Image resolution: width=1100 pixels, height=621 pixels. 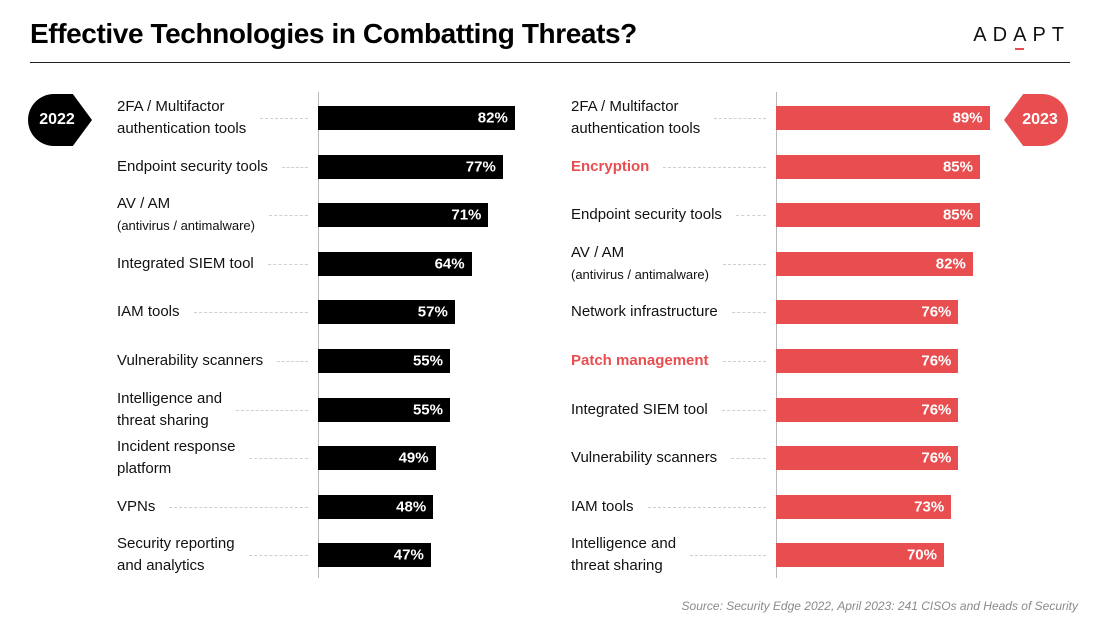 I want to click on category-label-line1: Endpoint security tools, so click(x=192, y=166).